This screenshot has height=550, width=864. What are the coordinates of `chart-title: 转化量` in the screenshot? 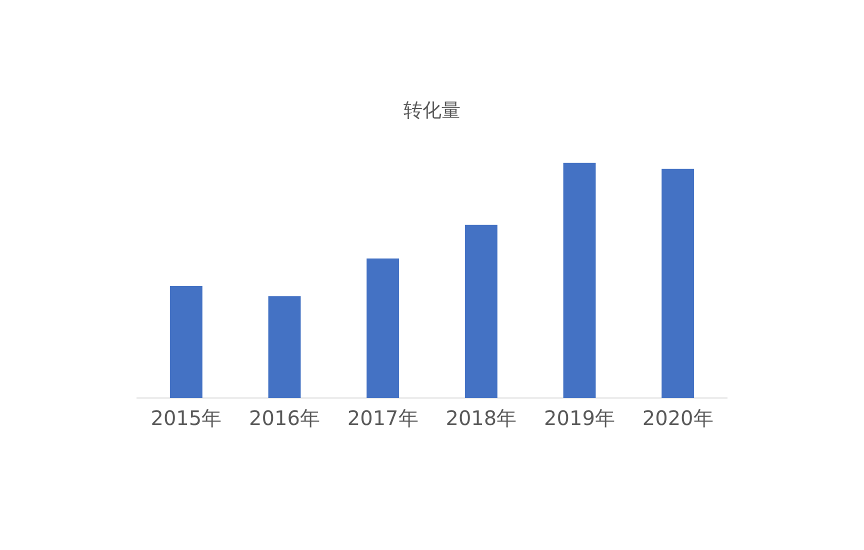 It's located at (432, 110).